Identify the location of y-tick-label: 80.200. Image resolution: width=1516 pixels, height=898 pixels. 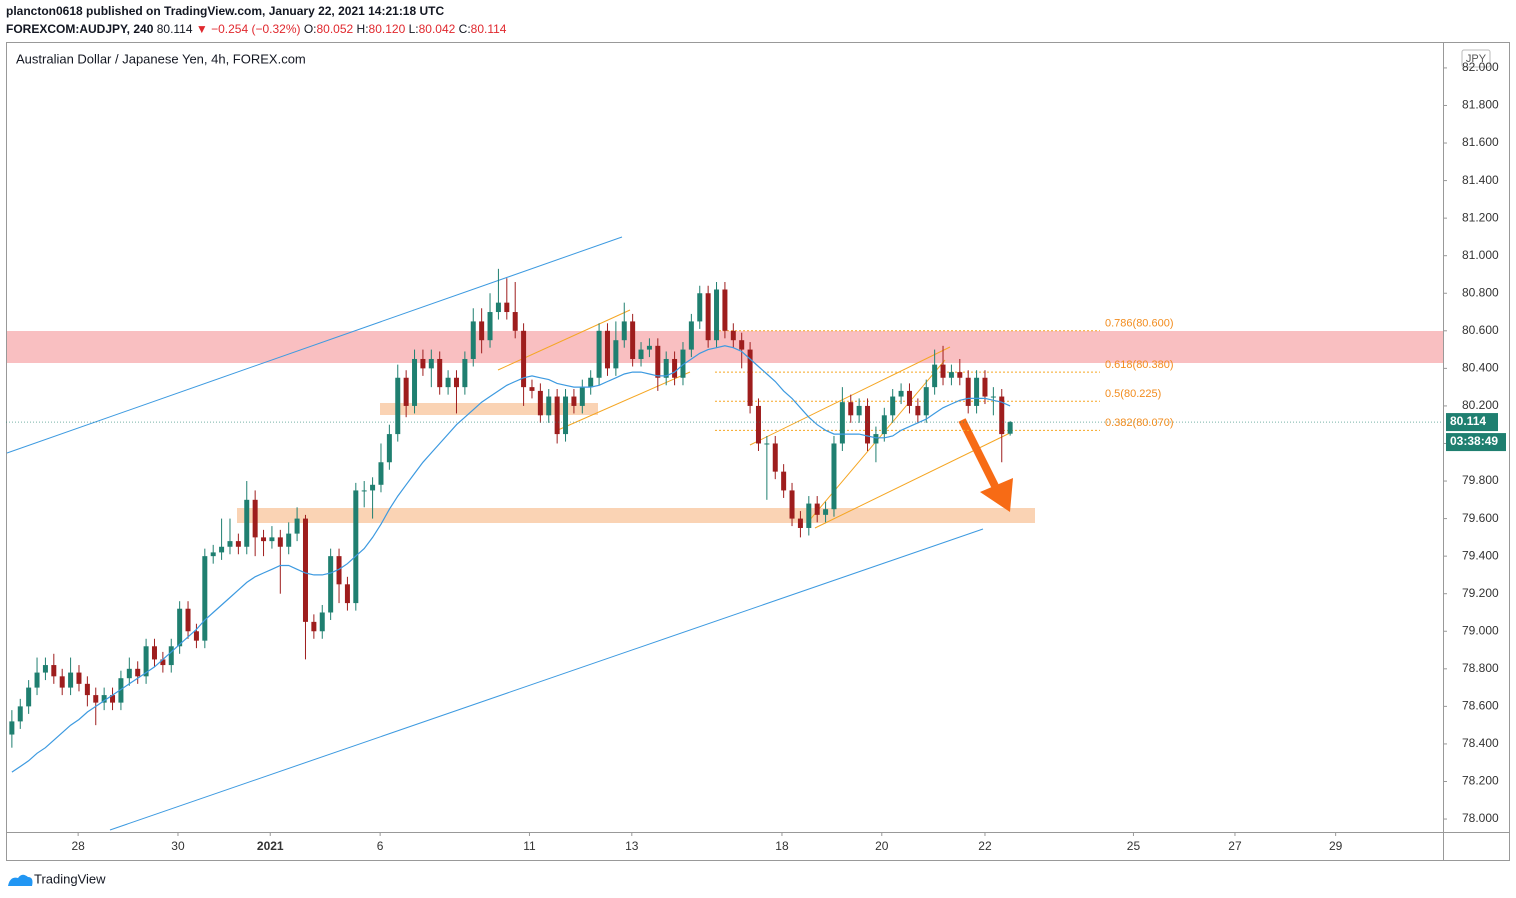
(1480, 405).